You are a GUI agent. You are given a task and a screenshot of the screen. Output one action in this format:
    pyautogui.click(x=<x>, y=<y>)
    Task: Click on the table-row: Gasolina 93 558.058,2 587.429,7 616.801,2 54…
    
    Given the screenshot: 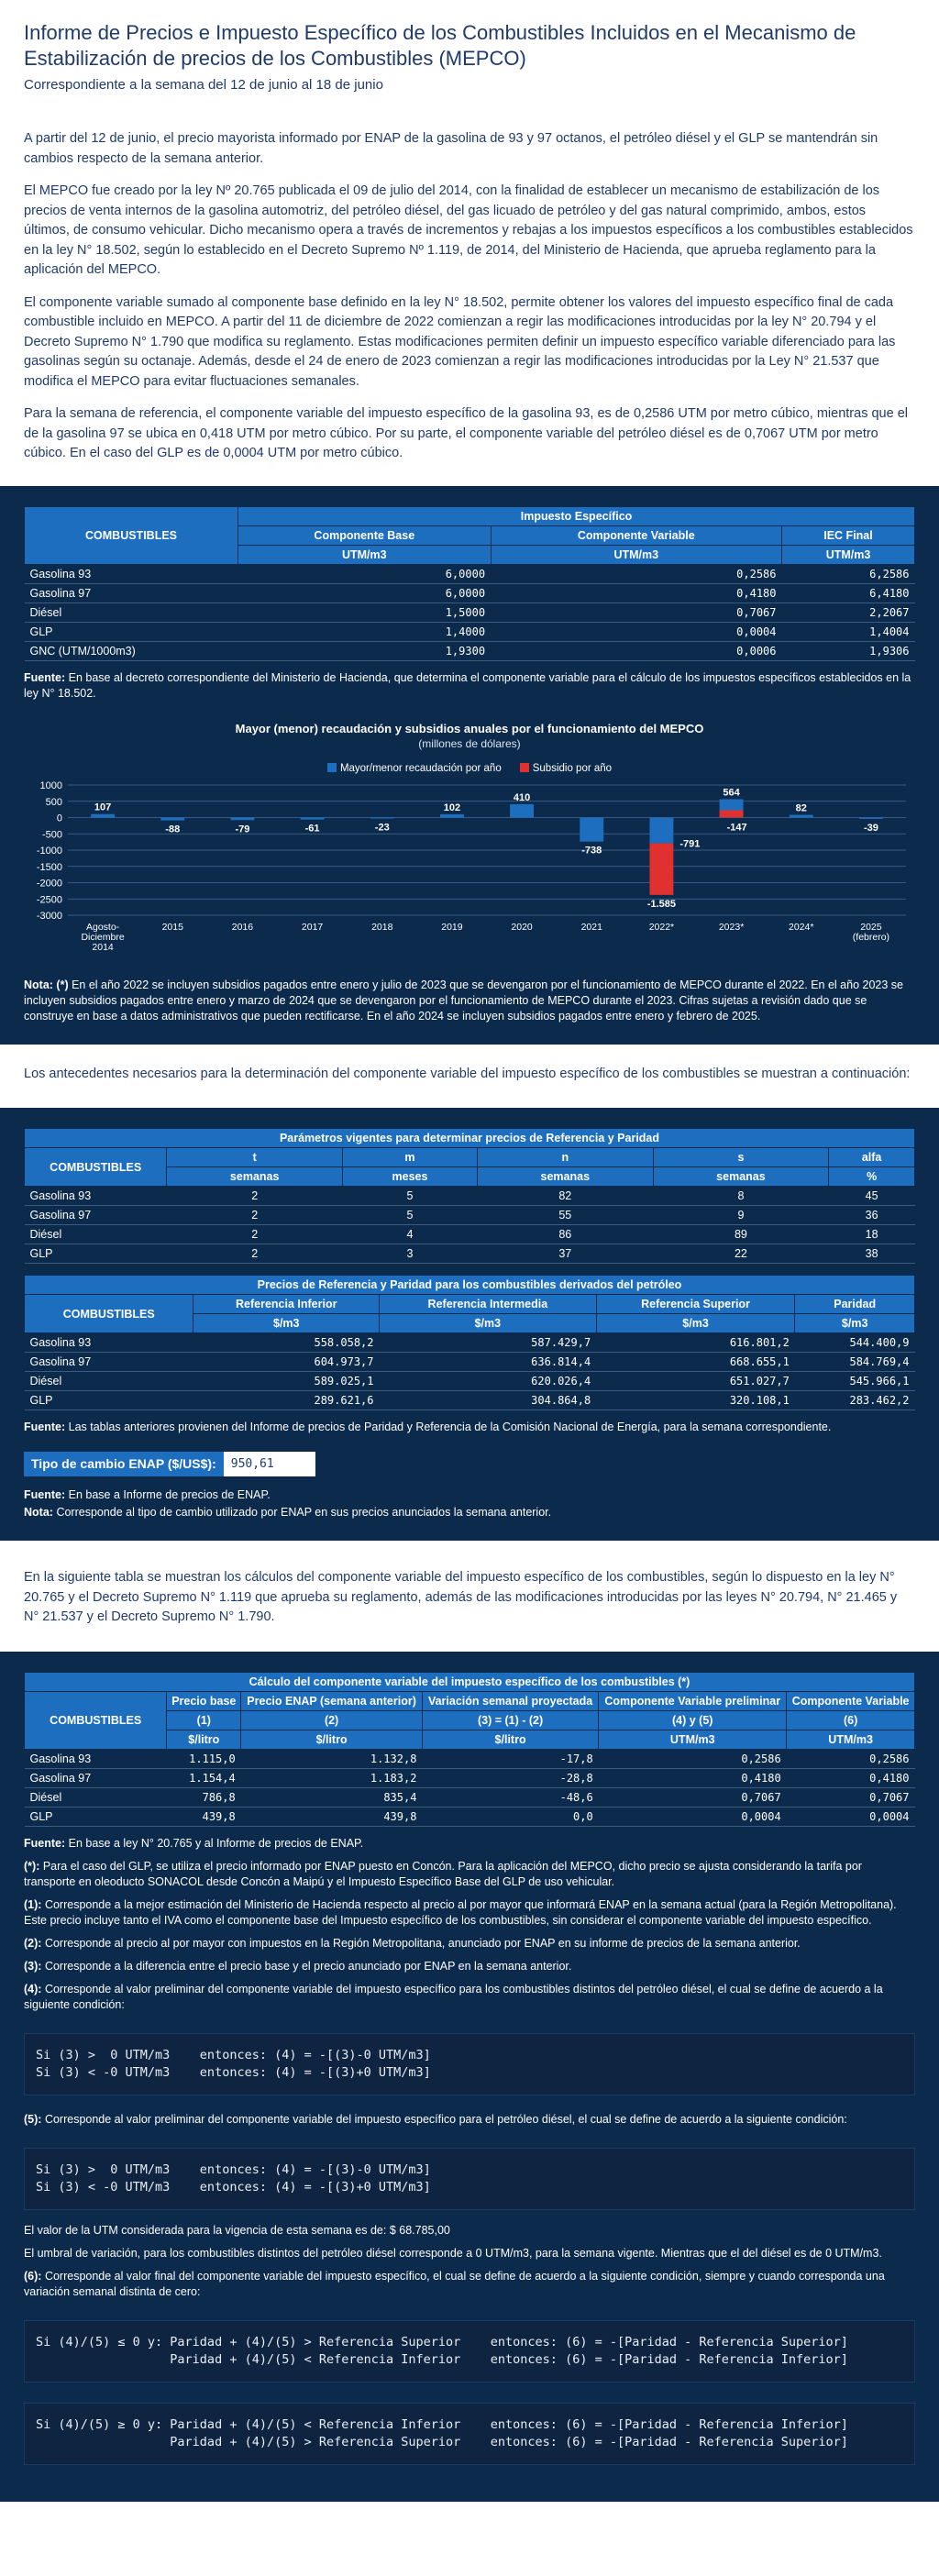 What is the action you would take?
    pyautogui.click(x=469, y=1342)
    